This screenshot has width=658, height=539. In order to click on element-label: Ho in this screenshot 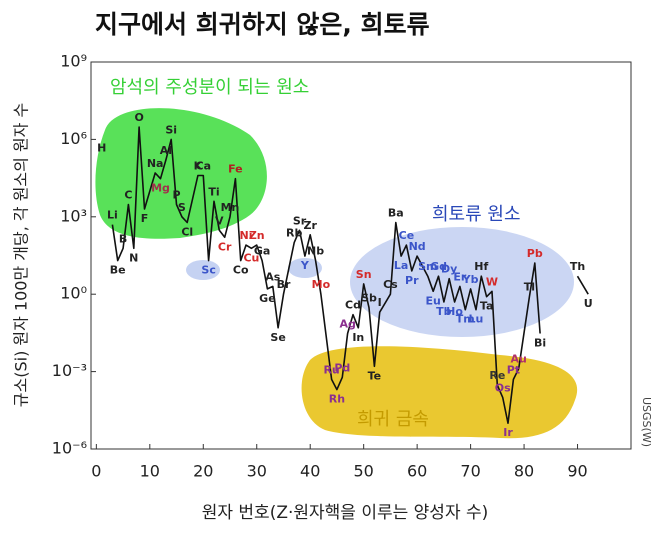, I will do `click(454, 311)`.